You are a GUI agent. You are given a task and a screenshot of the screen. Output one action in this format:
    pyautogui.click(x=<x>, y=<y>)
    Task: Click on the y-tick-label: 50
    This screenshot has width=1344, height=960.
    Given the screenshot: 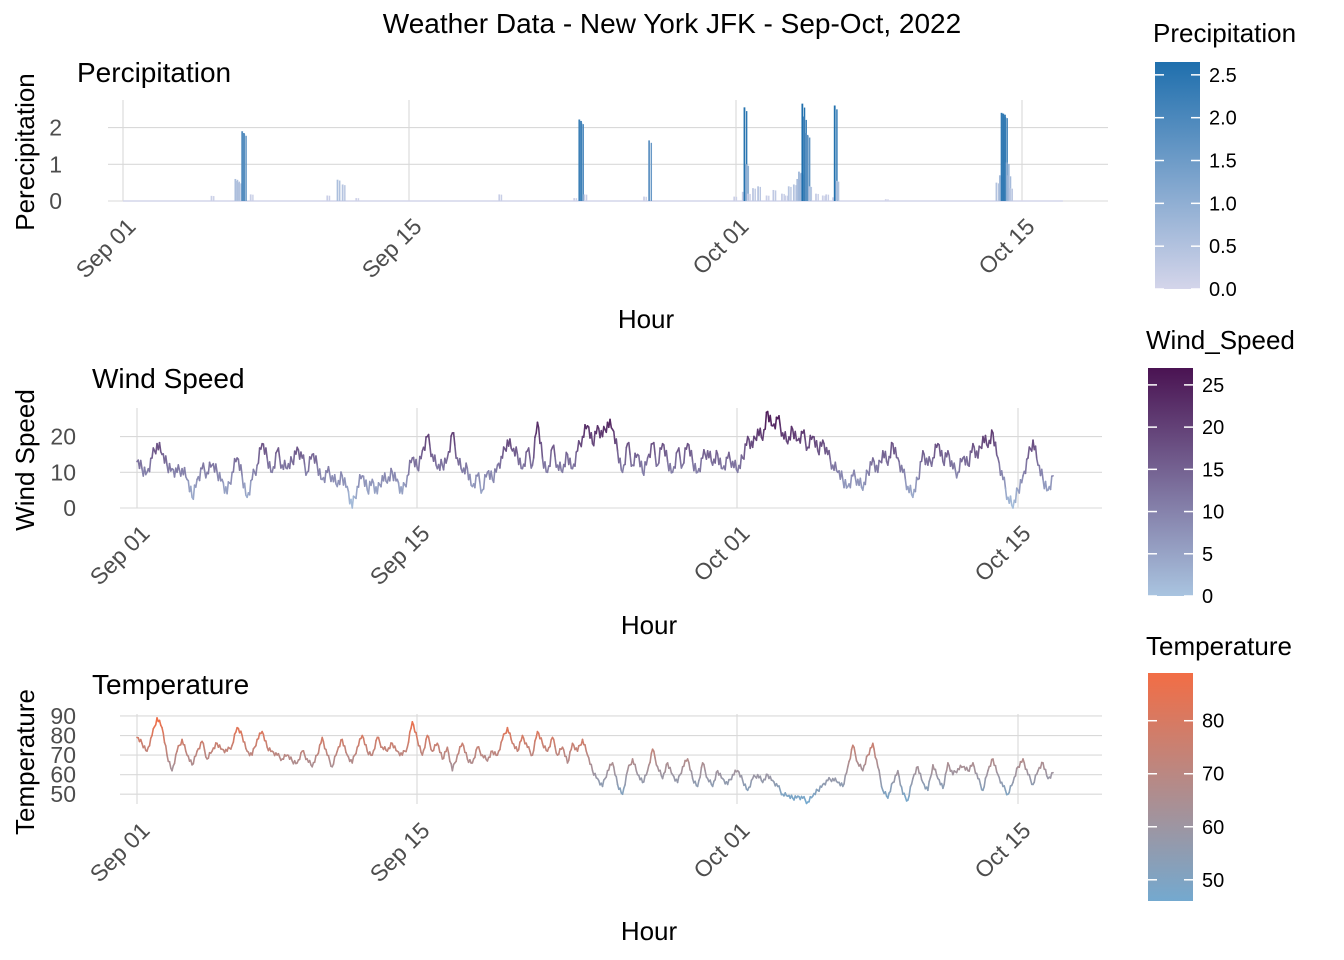 What is the action you would take?
    pyautogui.click(x=63, y=794)
    